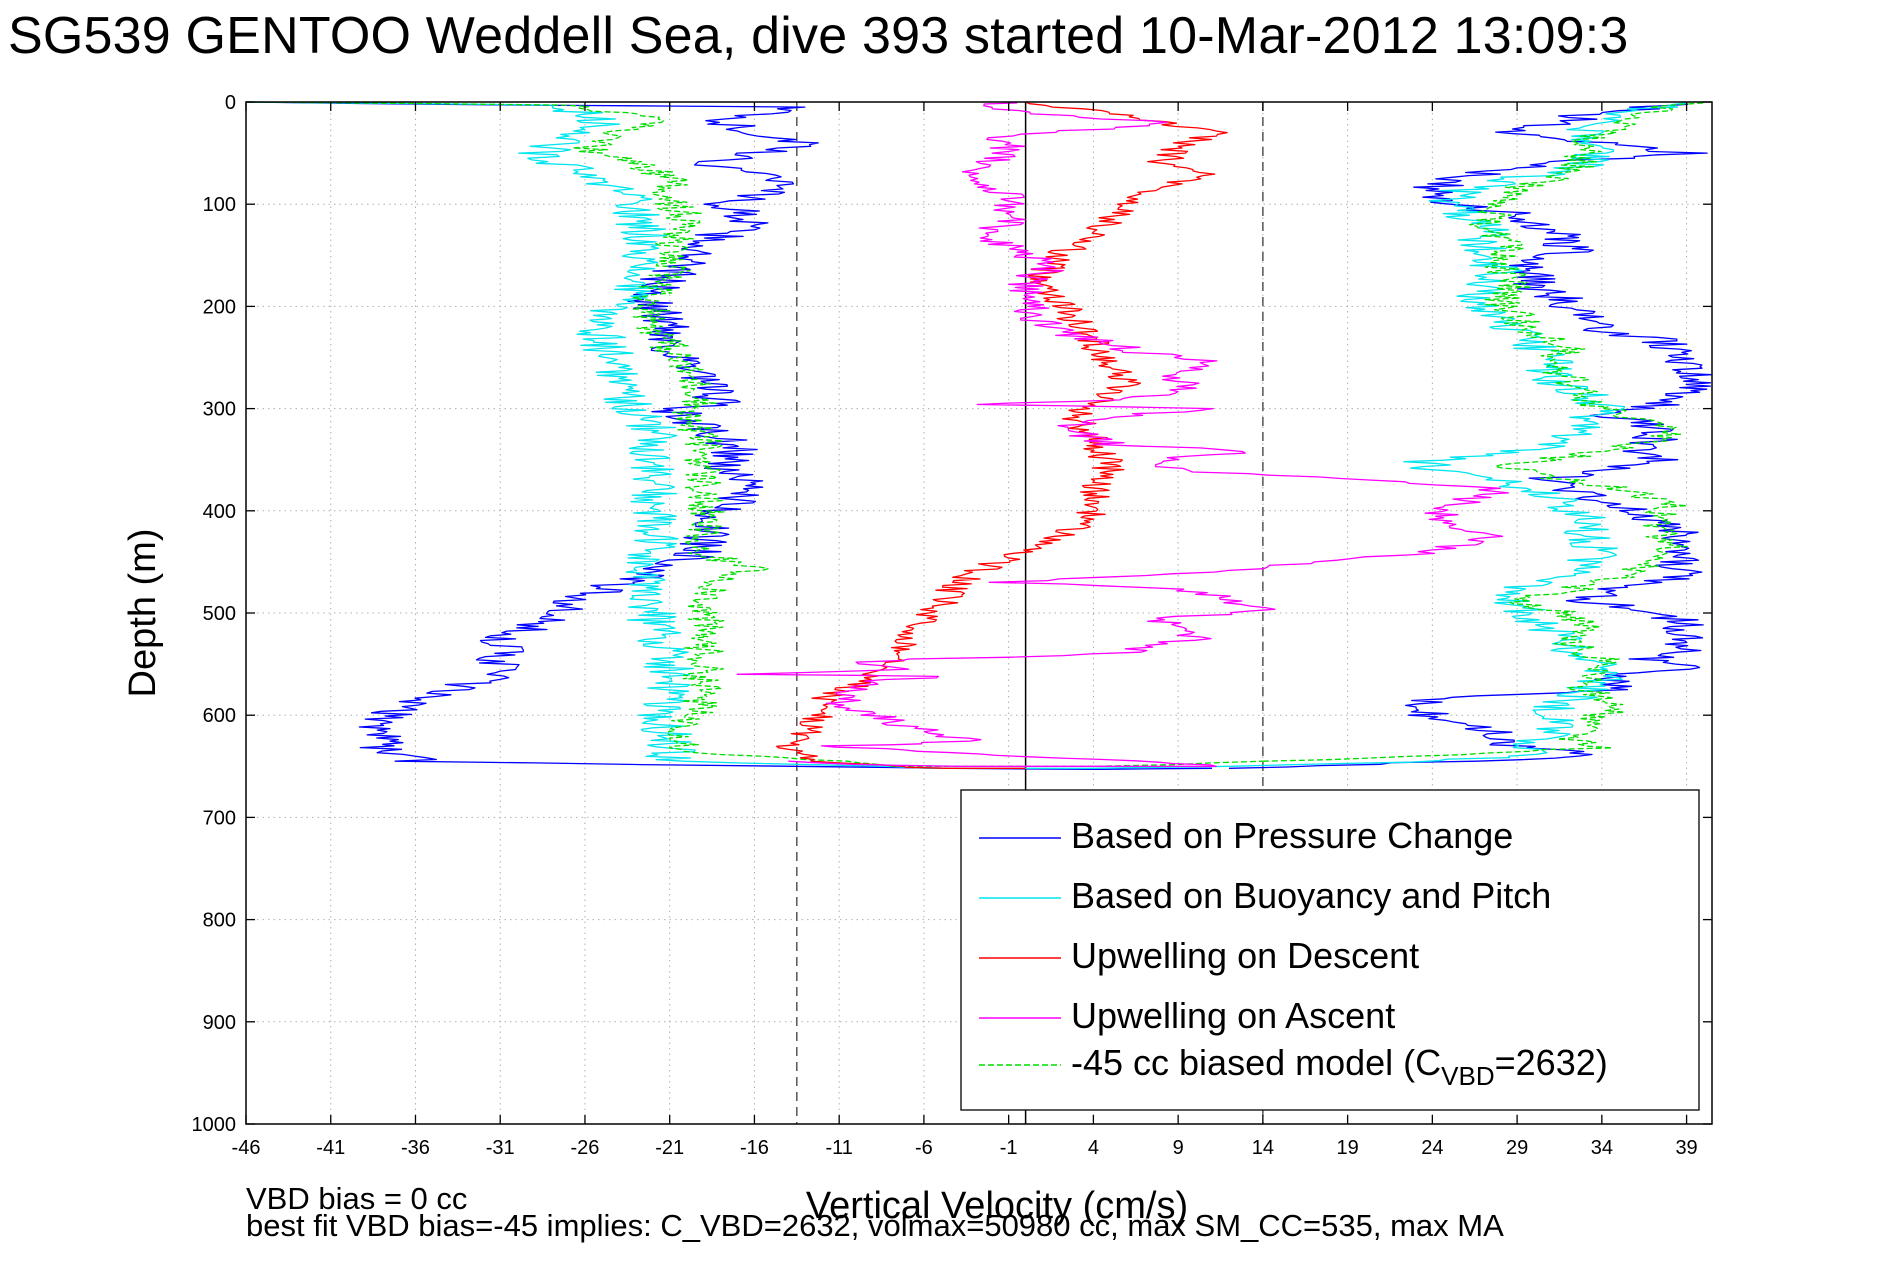  What do you see at coordinates (1292, 835) in the screenshot?
I see `legend-label: Based on Pressure Change` at bounding box center [1292, 835].